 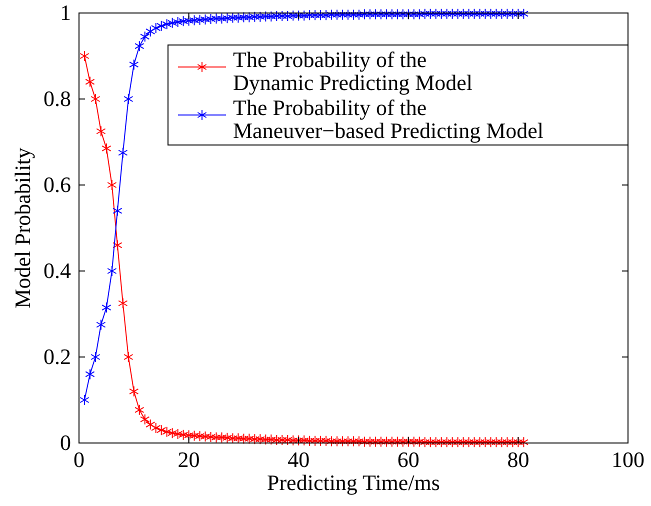 What do you see at coordinates (353, 482) in the screenshot?
I see `x-axis-title: Predicting Time/ms` at bounding box center [353, 482].